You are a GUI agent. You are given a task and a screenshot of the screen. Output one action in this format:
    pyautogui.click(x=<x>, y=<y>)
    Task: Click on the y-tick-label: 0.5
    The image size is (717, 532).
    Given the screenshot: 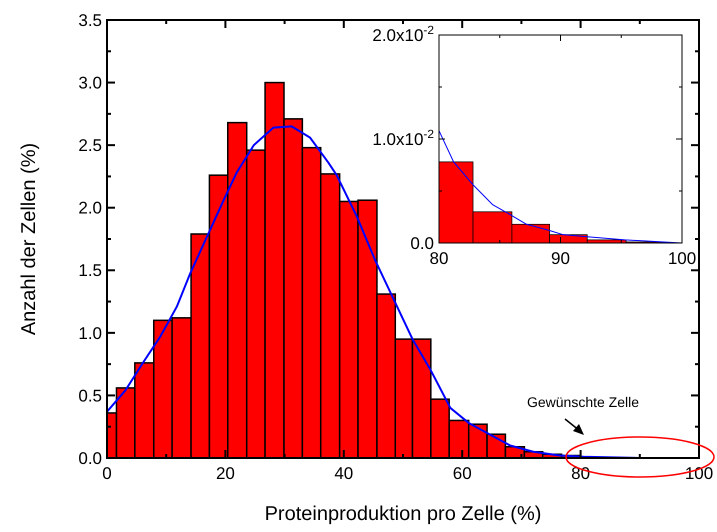 What is the action you would take?
    pyautogui.click(x=90, y=396)
    